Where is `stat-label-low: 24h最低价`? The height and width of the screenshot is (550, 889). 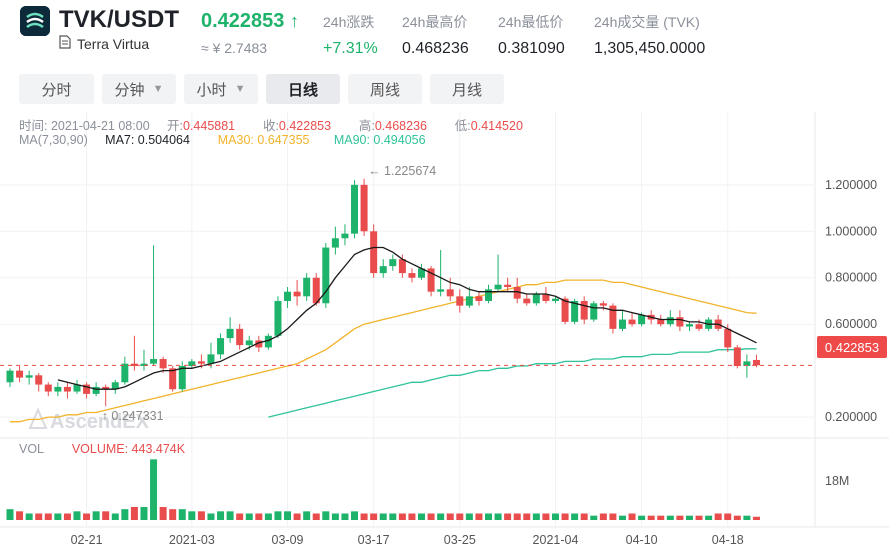 stat-label-low: 24h最低价 is located at coordinates (531, 22).